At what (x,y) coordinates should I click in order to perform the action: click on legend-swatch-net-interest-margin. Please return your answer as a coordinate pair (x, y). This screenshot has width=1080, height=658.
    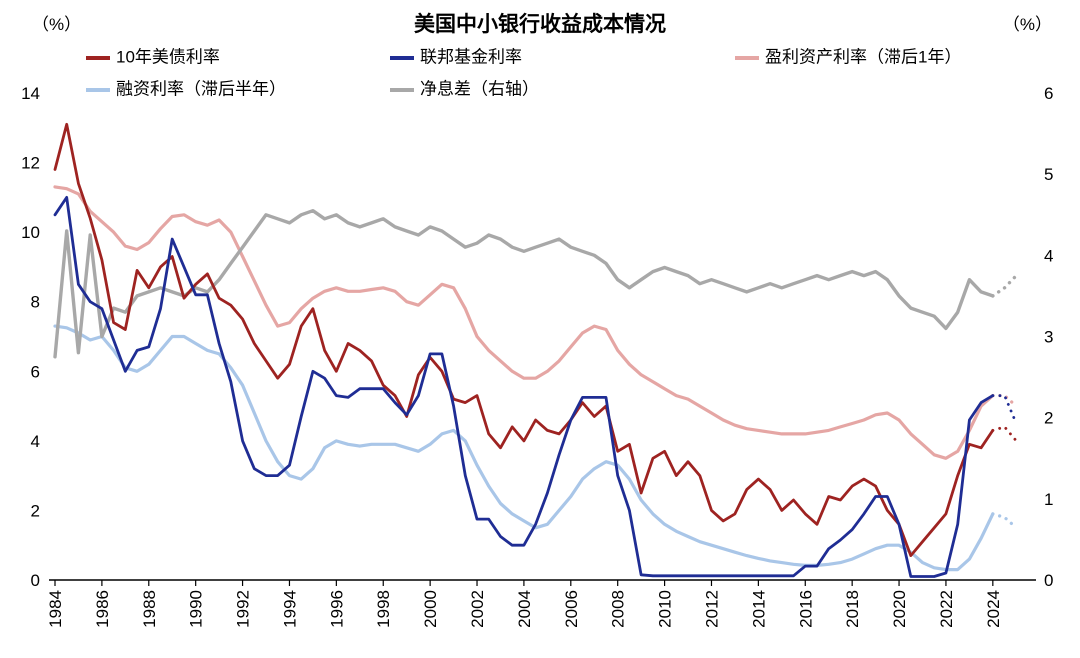
    Looking at the image, I should click on (402, 89).